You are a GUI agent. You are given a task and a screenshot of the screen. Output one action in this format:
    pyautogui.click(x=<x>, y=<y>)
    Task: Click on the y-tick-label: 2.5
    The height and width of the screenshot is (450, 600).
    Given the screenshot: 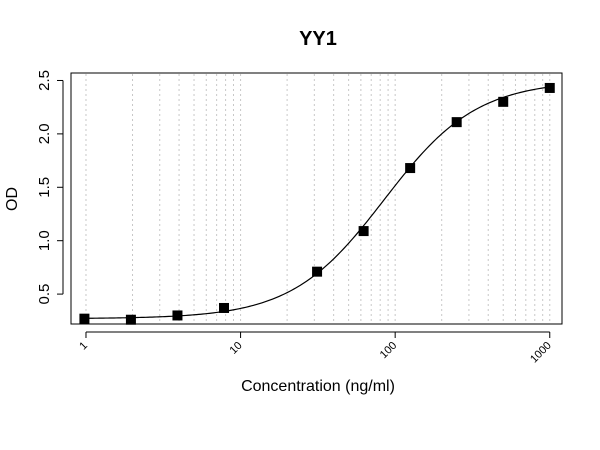 What is the action you would take?
    pyautogui.click(x=44, y=80)
    